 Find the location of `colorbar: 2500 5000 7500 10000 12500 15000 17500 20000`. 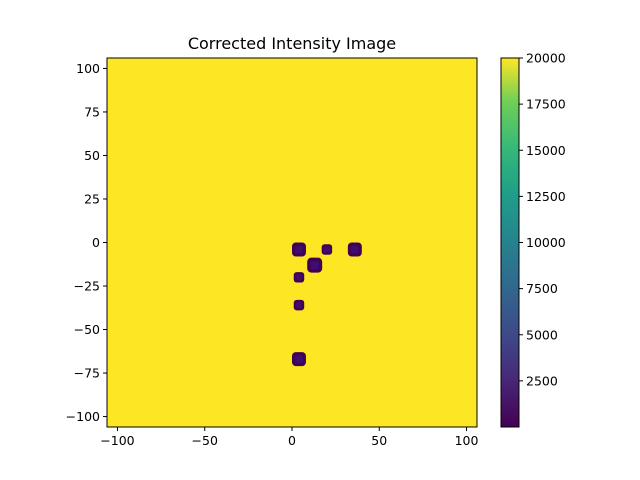

colorbar: 2500 5000 7500 10000 12500 15000 17500 20000 is located at coordinates (533, 239).